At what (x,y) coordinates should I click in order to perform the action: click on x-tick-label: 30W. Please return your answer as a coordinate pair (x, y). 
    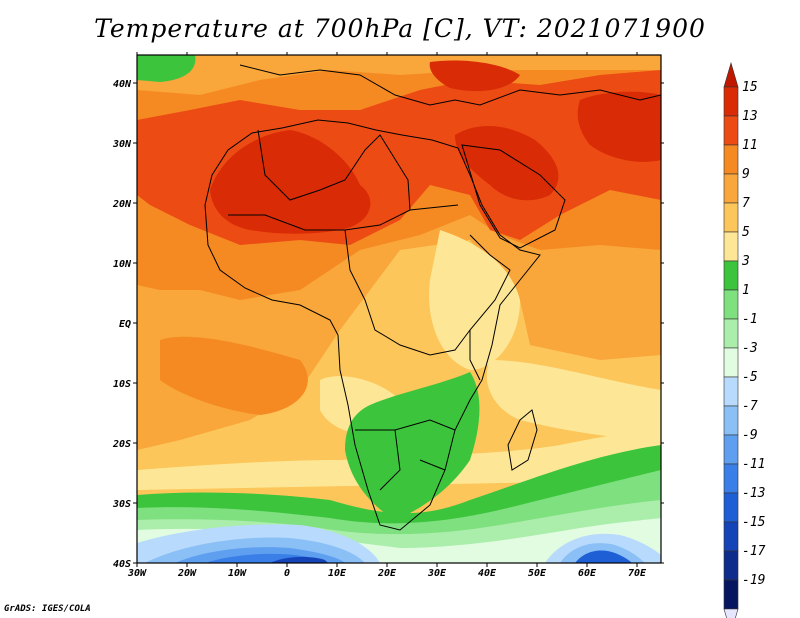
    Looking at the image, I should click on (137, 573).